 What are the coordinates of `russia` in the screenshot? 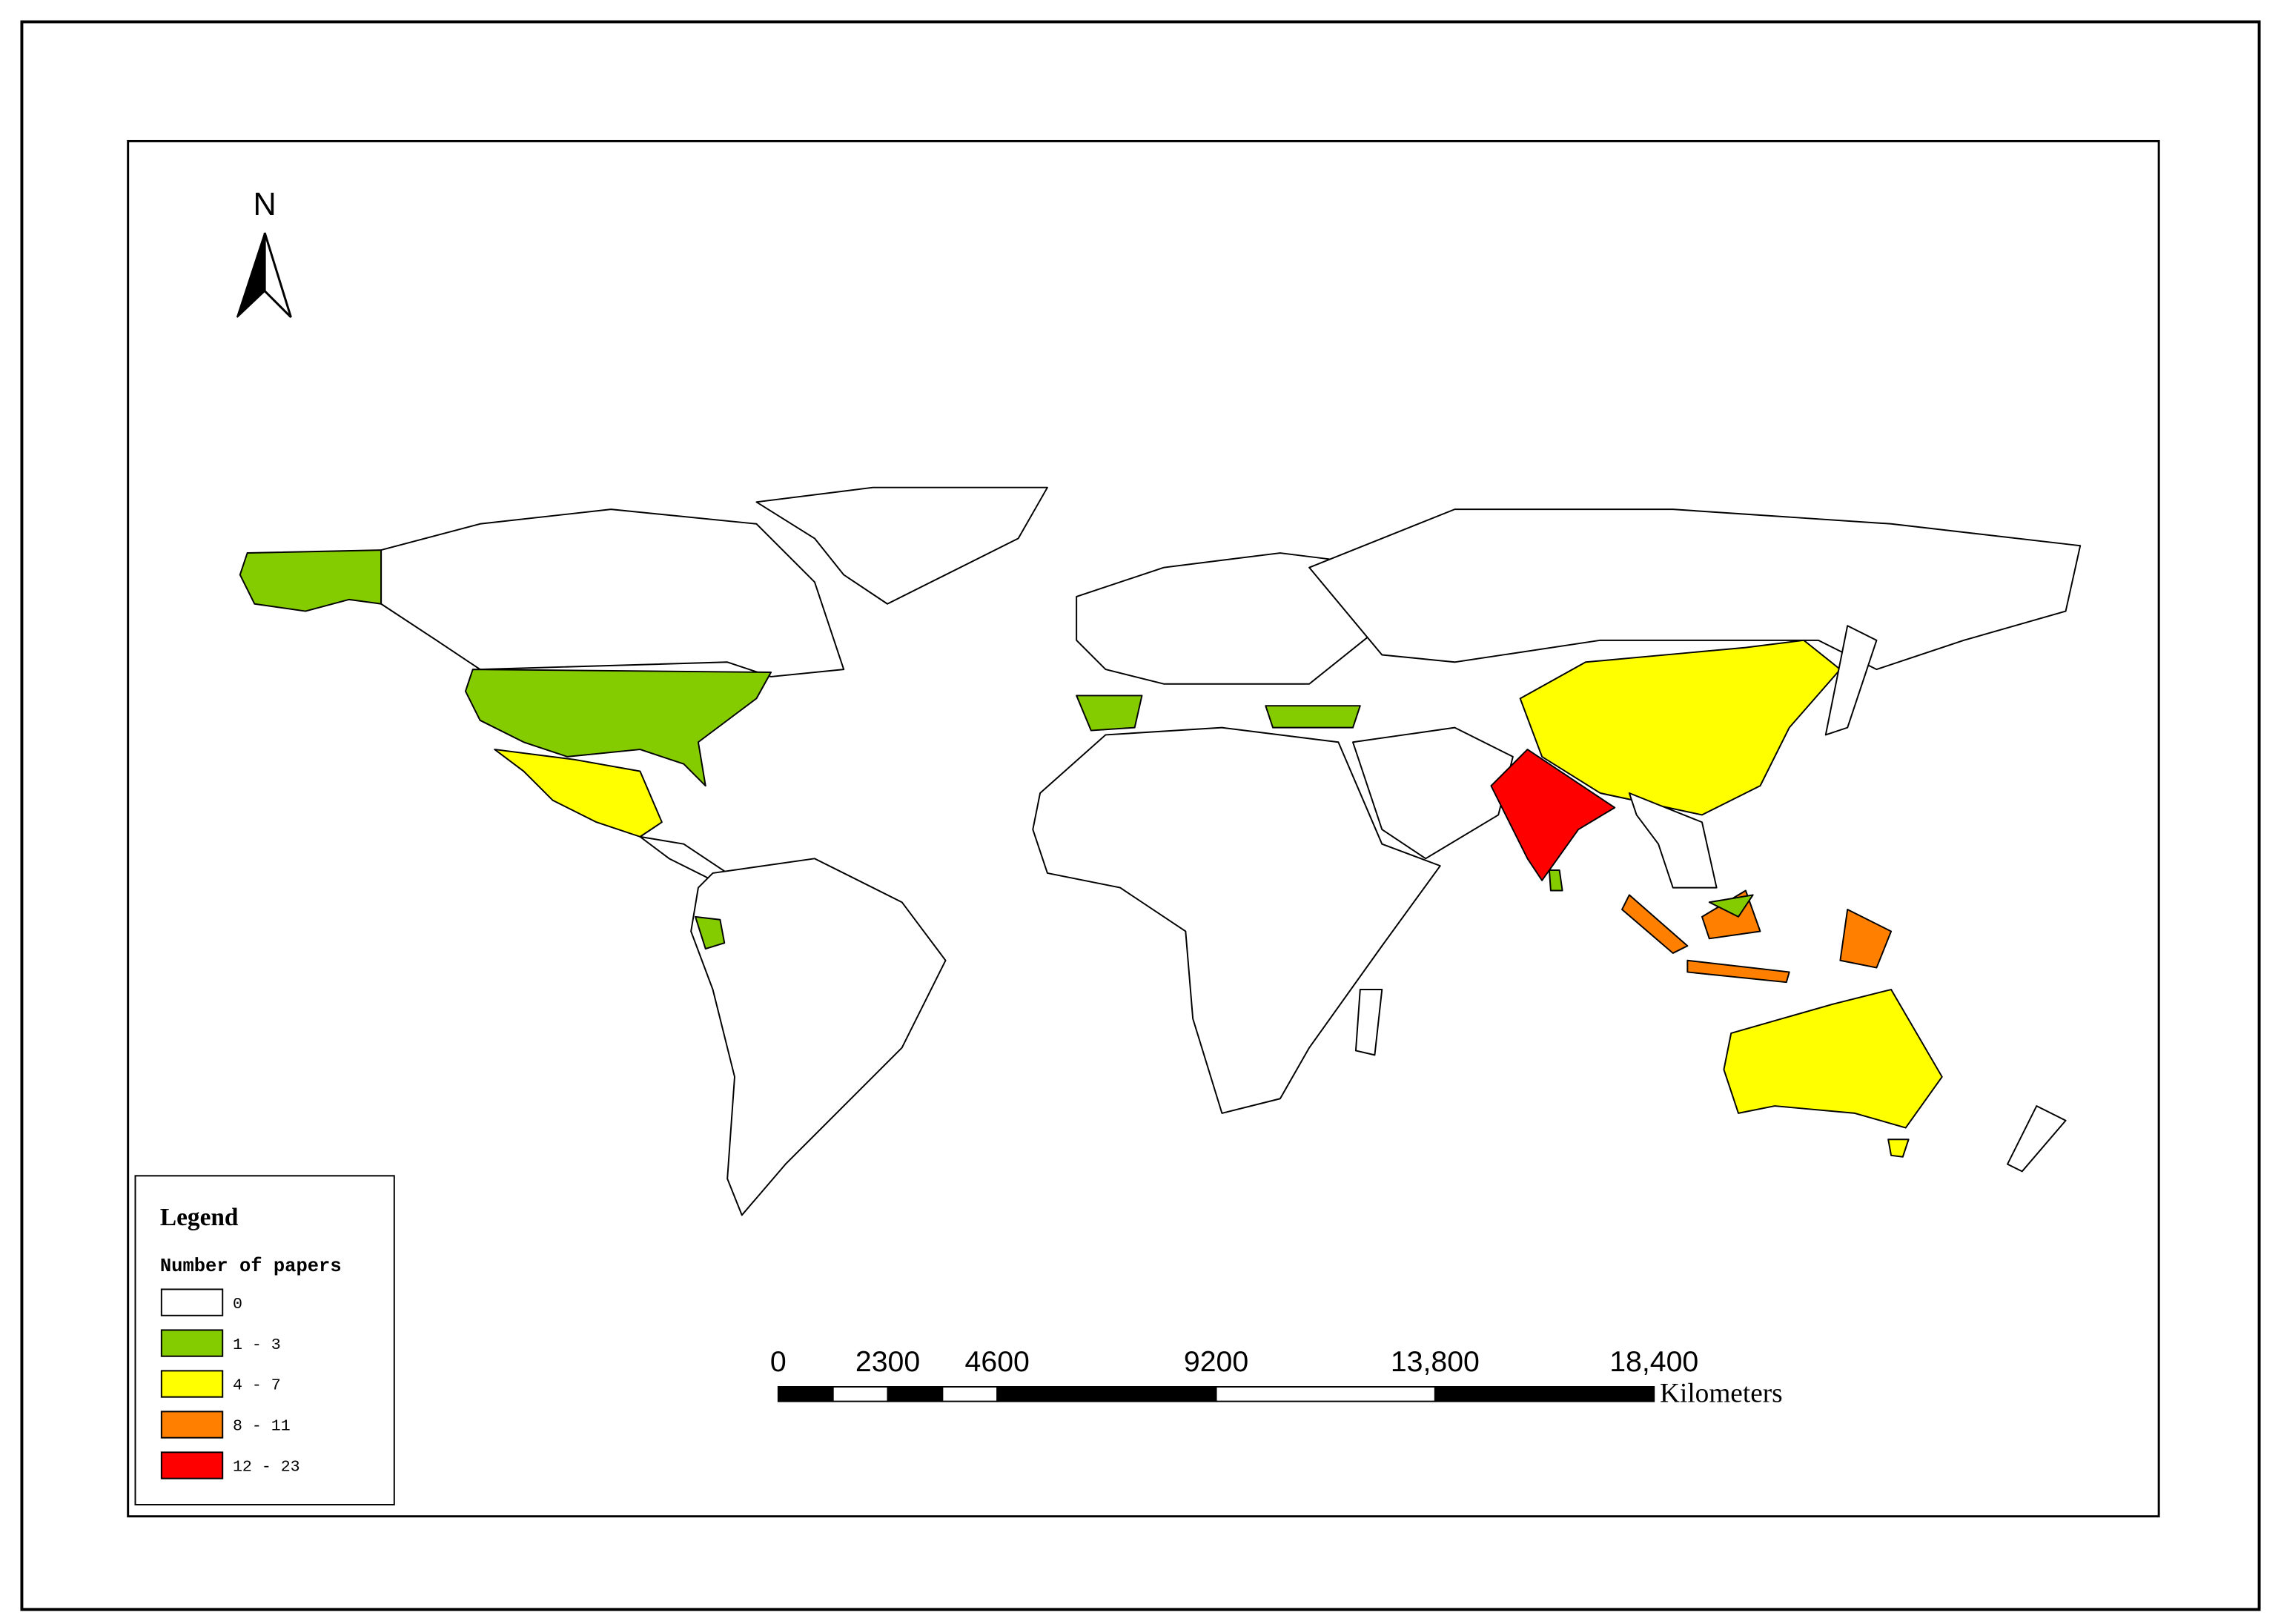 It's located at (1695, 589).